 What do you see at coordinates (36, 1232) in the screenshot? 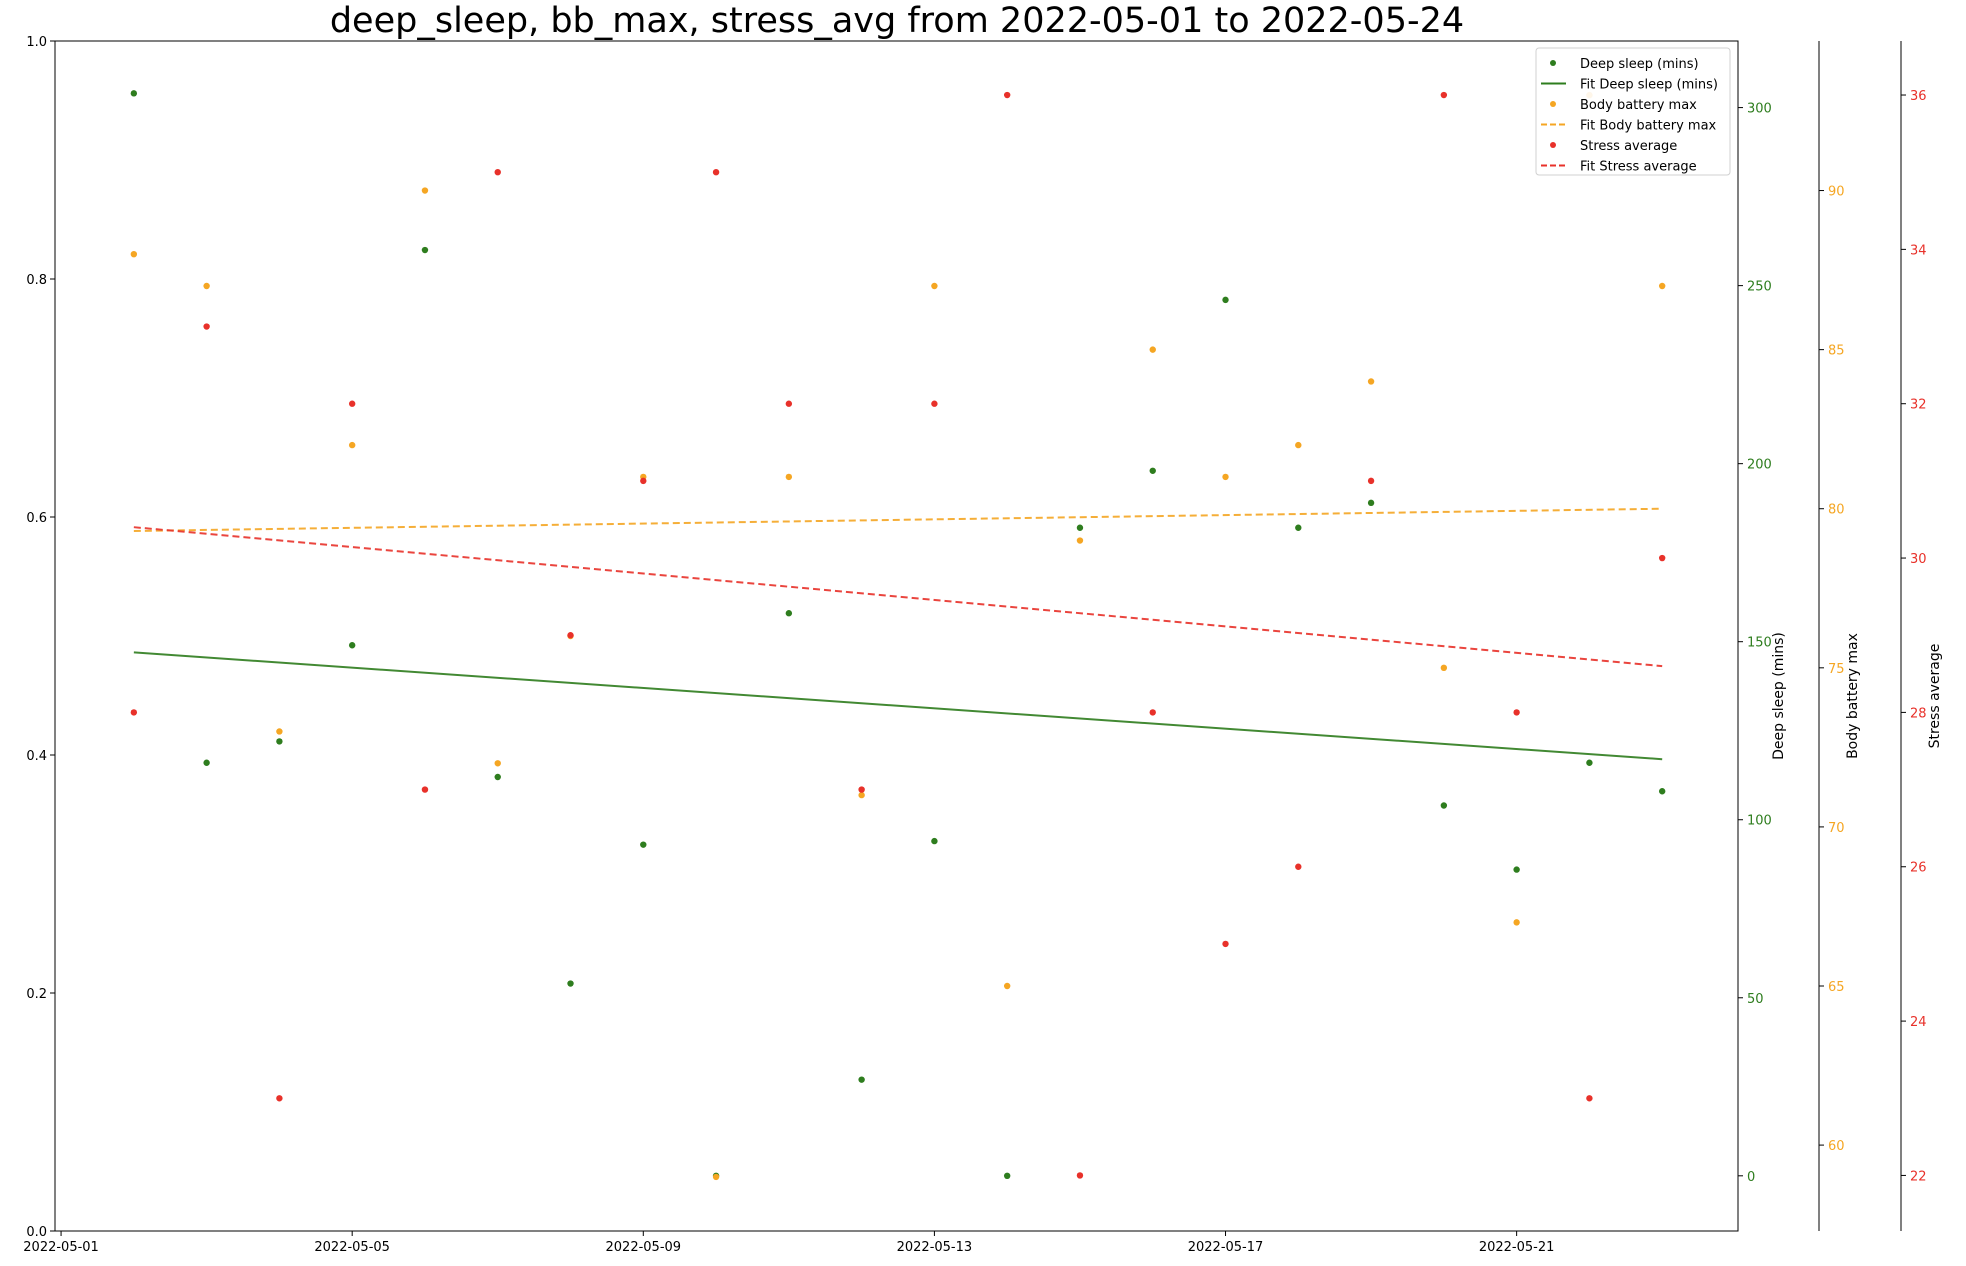
I see `y-tick-label-left: 0.0` at bounding box center [36, 1232].